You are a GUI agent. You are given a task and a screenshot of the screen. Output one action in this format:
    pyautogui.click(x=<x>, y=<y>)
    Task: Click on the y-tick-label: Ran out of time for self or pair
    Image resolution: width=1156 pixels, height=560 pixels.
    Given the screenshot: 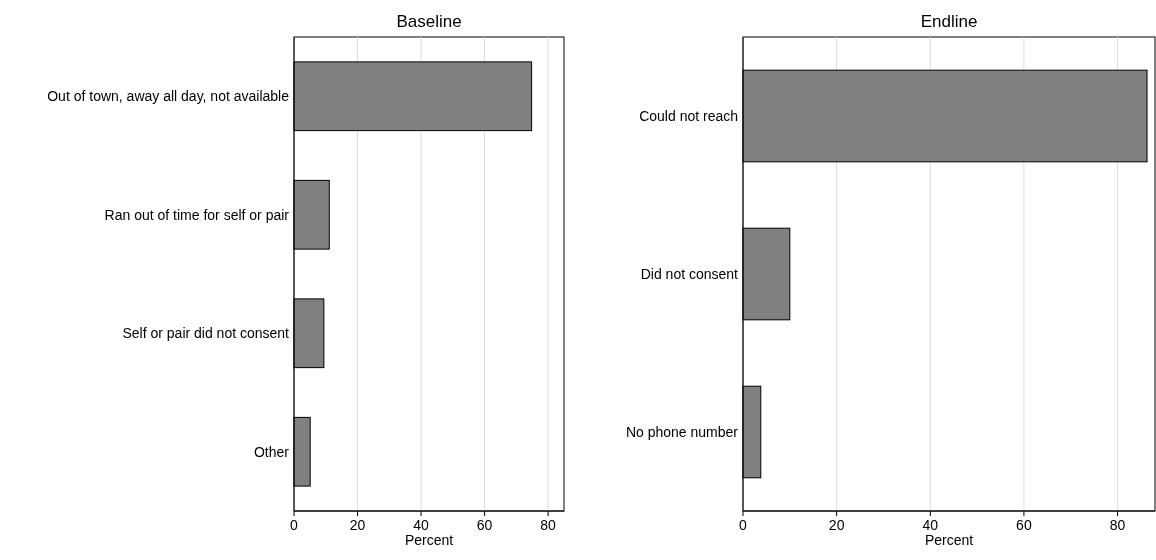 What is the action you would take?
    pyautogui.click(x=197, y=214)
    